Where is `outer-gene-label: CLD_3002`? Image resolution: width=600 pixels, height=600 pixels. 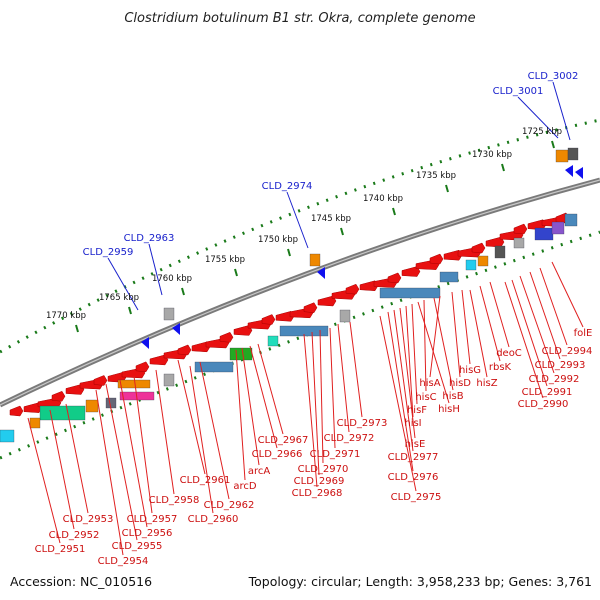 outer-gene-label: CLD_3002 is located at coordinates (553, 76).